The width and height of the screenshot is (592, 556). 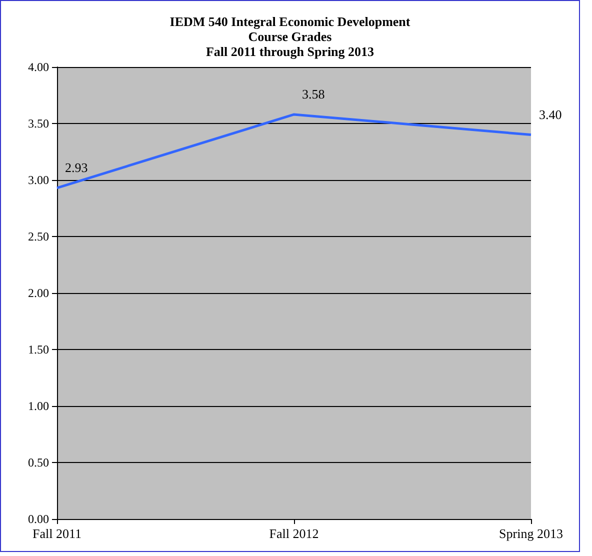 I want to click on text: 3.58, so click(x=313, y=94).